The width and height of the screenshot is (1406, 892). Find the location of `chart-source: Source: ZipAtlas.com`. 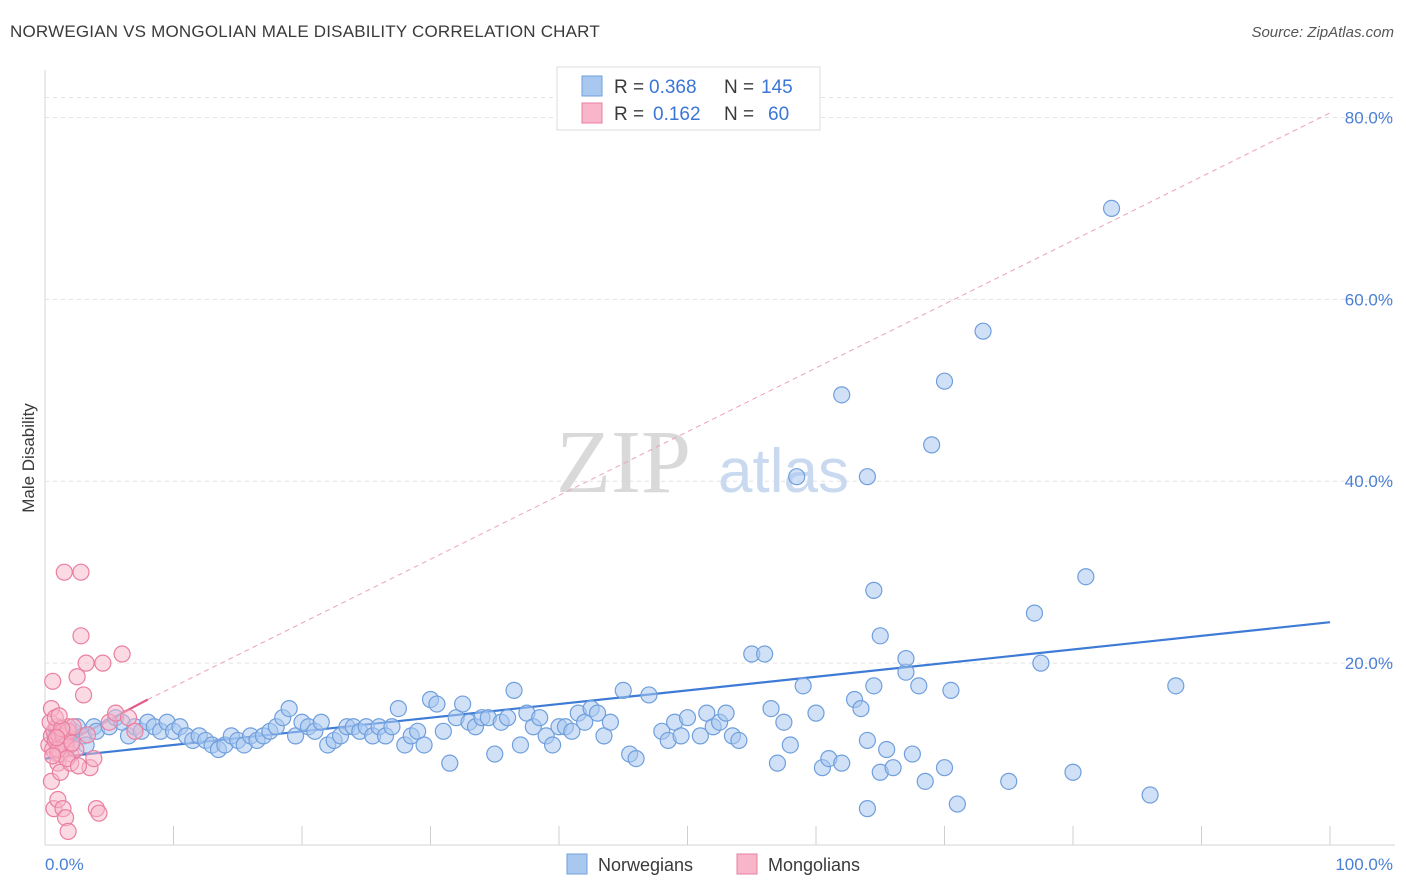

chart-source: Source: ZipAtlas.com is located at coordinates (1322, 32).